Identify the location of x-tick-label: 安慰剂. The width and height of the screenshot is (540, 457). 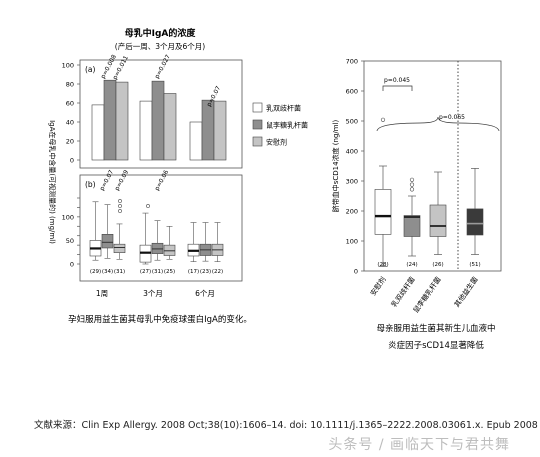
(377, 286).